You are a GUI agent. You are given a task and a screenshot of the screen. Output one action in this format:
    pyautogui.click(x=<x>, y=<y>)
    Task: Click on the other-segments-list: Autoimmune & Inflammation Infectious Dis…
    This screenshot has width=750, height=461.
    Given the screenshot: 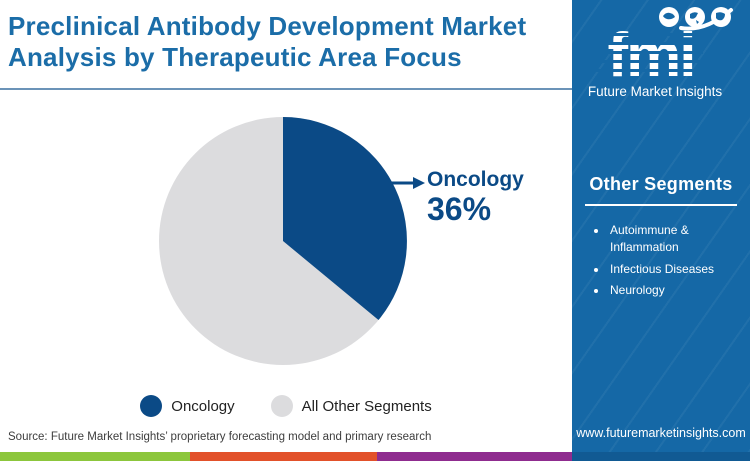 What is the action you would take?
    pyautogui.click(x=674, y=260)
    